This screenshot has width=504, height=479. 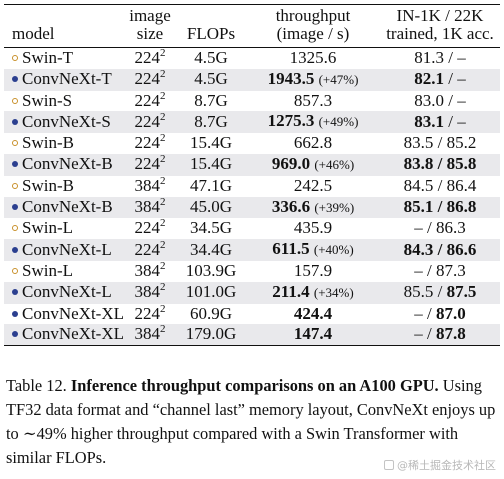 I want to click on acc-22k: 86.3, so click(x=450, y=228).